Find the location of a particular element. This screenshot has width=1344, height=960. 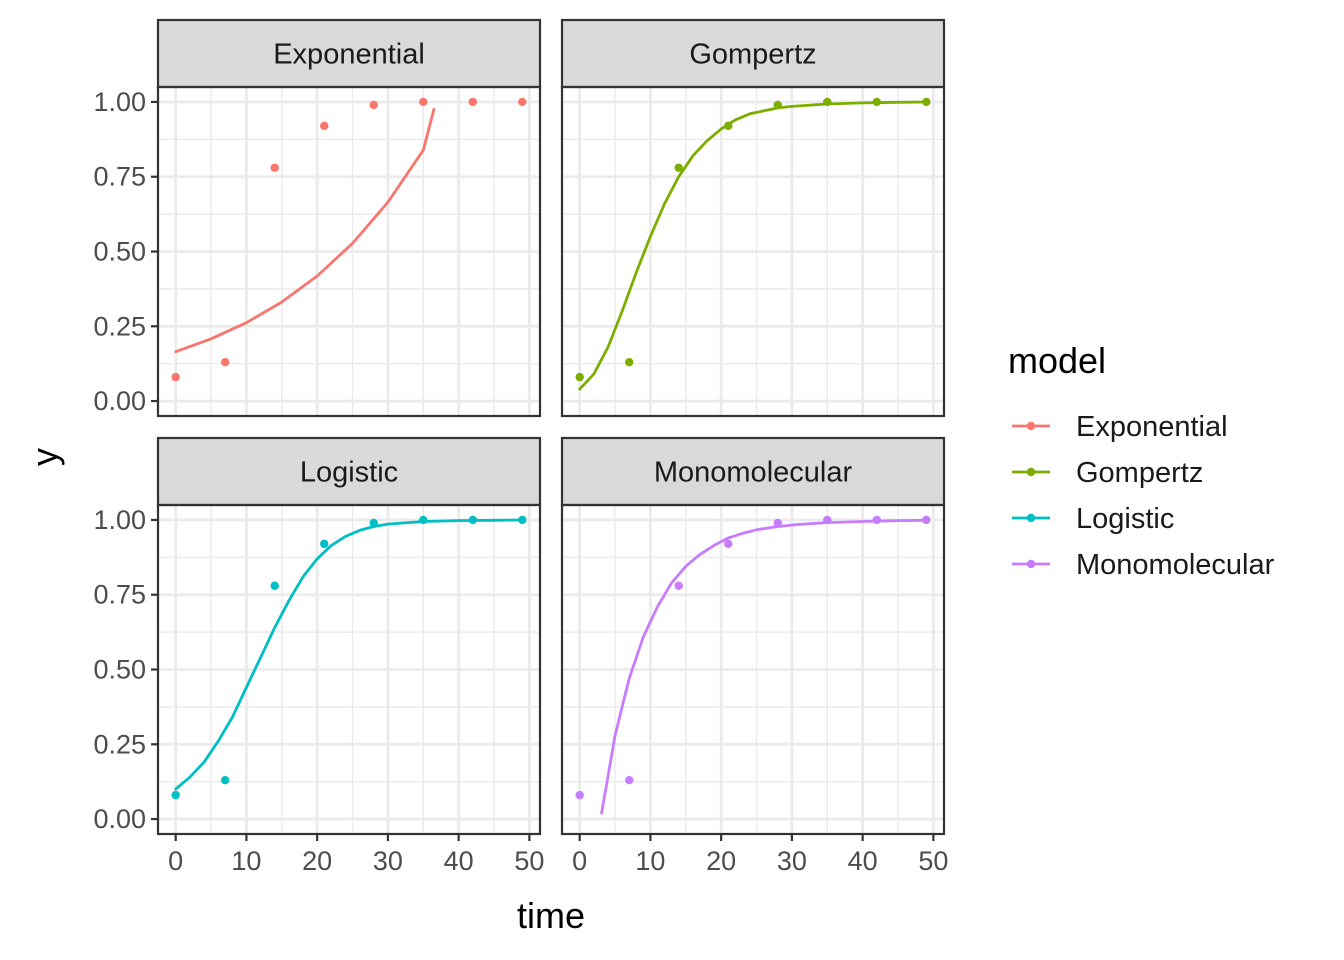

facet-strip-label: Gompertz is located at coordinates (752, 55).